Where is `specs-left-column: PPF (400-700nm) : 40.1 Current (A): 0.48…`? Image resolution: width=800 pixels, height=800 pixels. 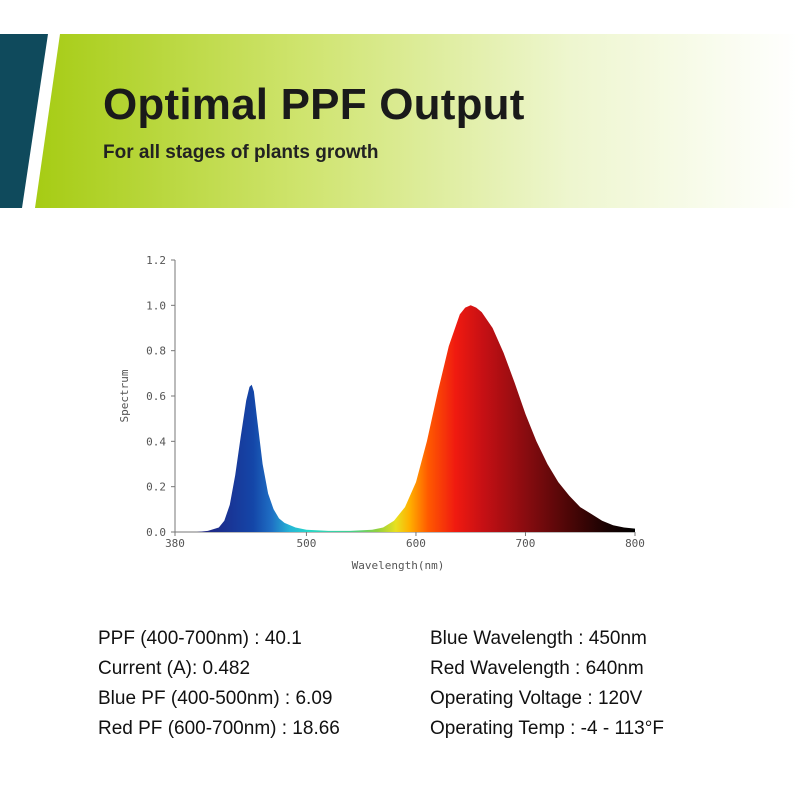
specs-left-column: PPF (400-700nm) : 40.1 Current (A): 0.48… is located at coordinates (219, 684).